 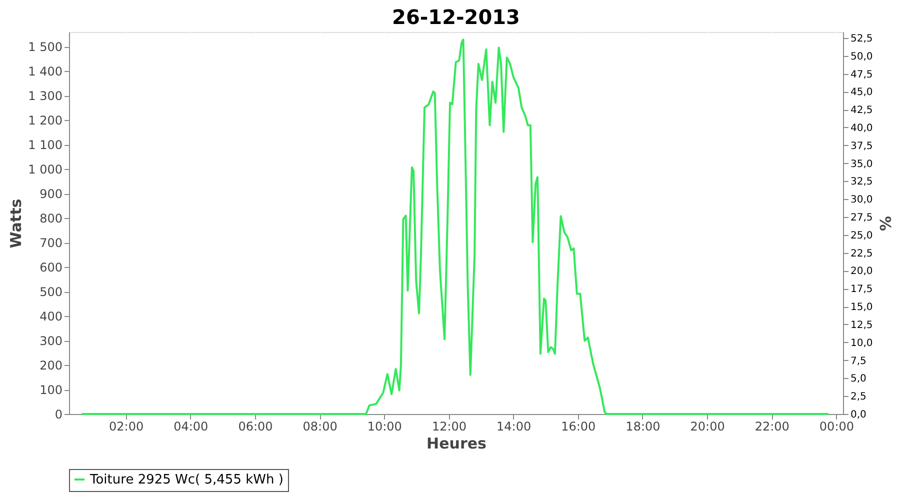 What do you see at coordinates (186, 480) in the screenshot?
I see `legend-label: Toiture 2925 Wc( 5,455 kWh )` at bounding box center [186, 480].